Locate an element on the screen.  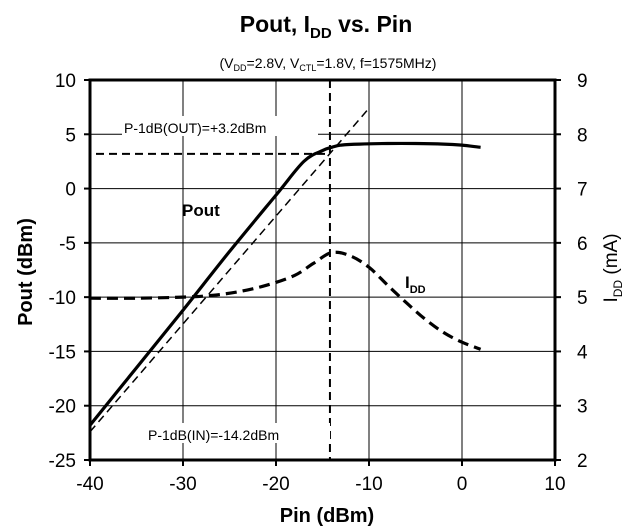
x-tick-label: 10 is located at coordinates (554, 484).